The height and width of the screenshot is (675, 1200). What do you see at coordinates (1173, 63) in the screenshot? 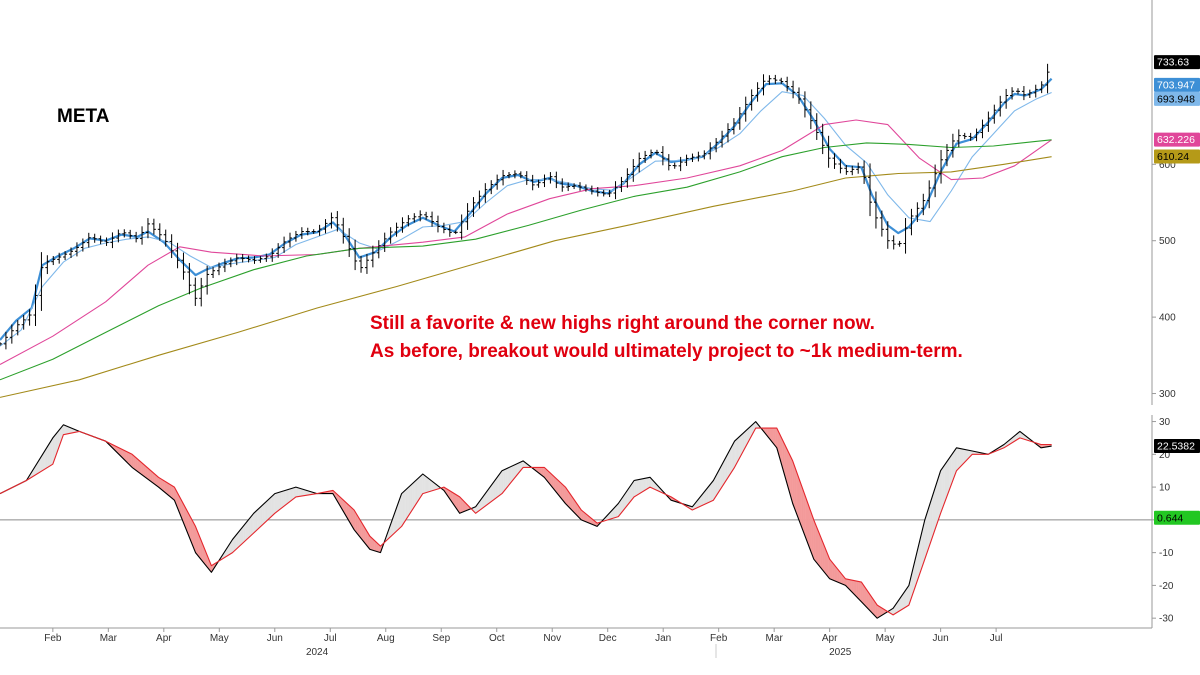
I see `value-tag-label: 733.63` at bounding box center [1173, 63].